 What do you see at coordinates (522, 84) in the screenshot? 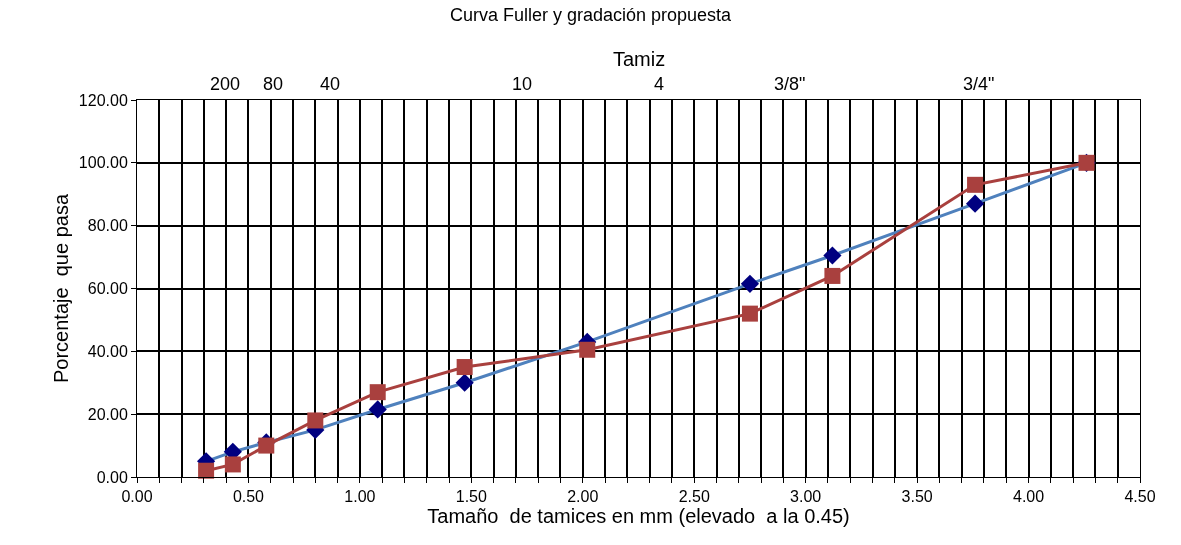
I see `text: 10` at bounding box center [522, 84].